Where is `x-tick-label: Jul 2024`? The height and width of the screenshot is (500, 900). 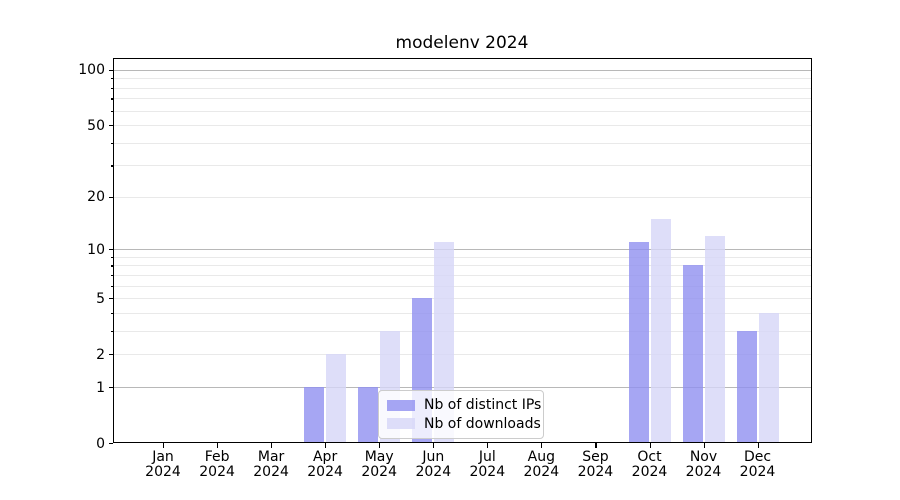
x-tick-label: Jul 2024 is located at coordinates (487, 464).